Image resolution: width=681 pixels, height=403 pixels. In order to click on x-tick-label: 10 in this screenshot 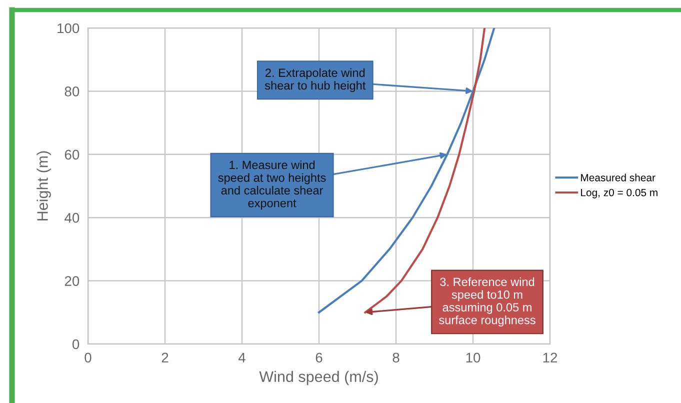, I will do `click(473, 357)`.